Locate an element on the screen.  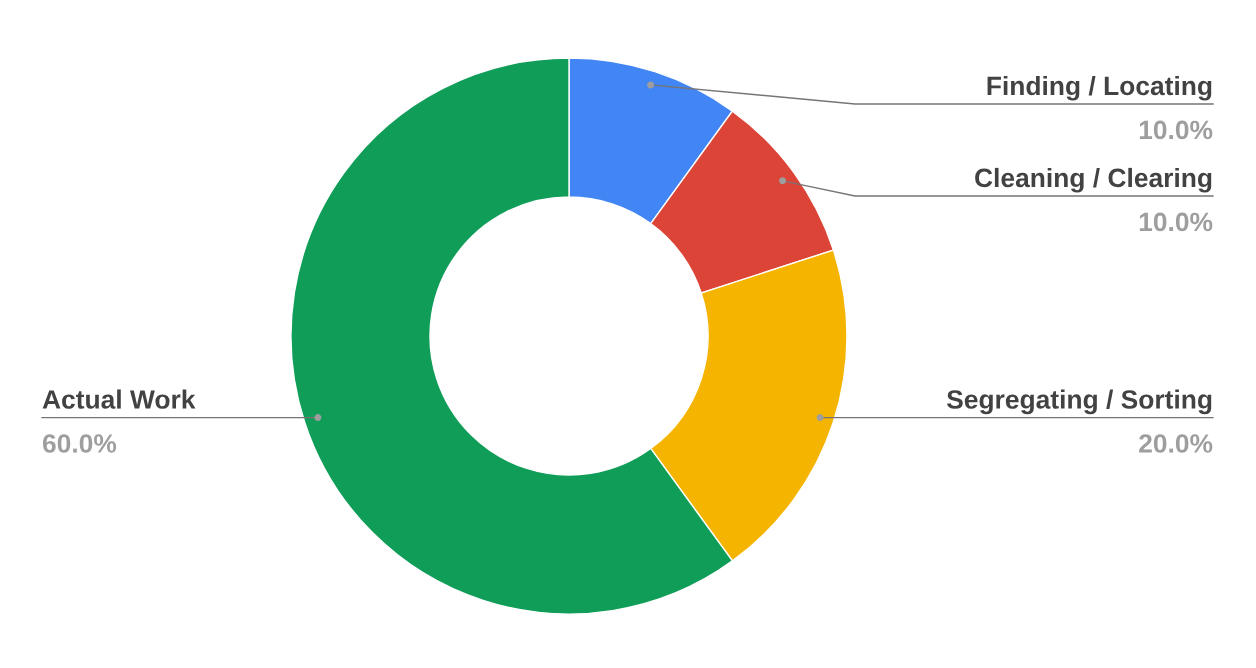
slice-label: Segregating / Sorting is located at coordinates (1079, 402).